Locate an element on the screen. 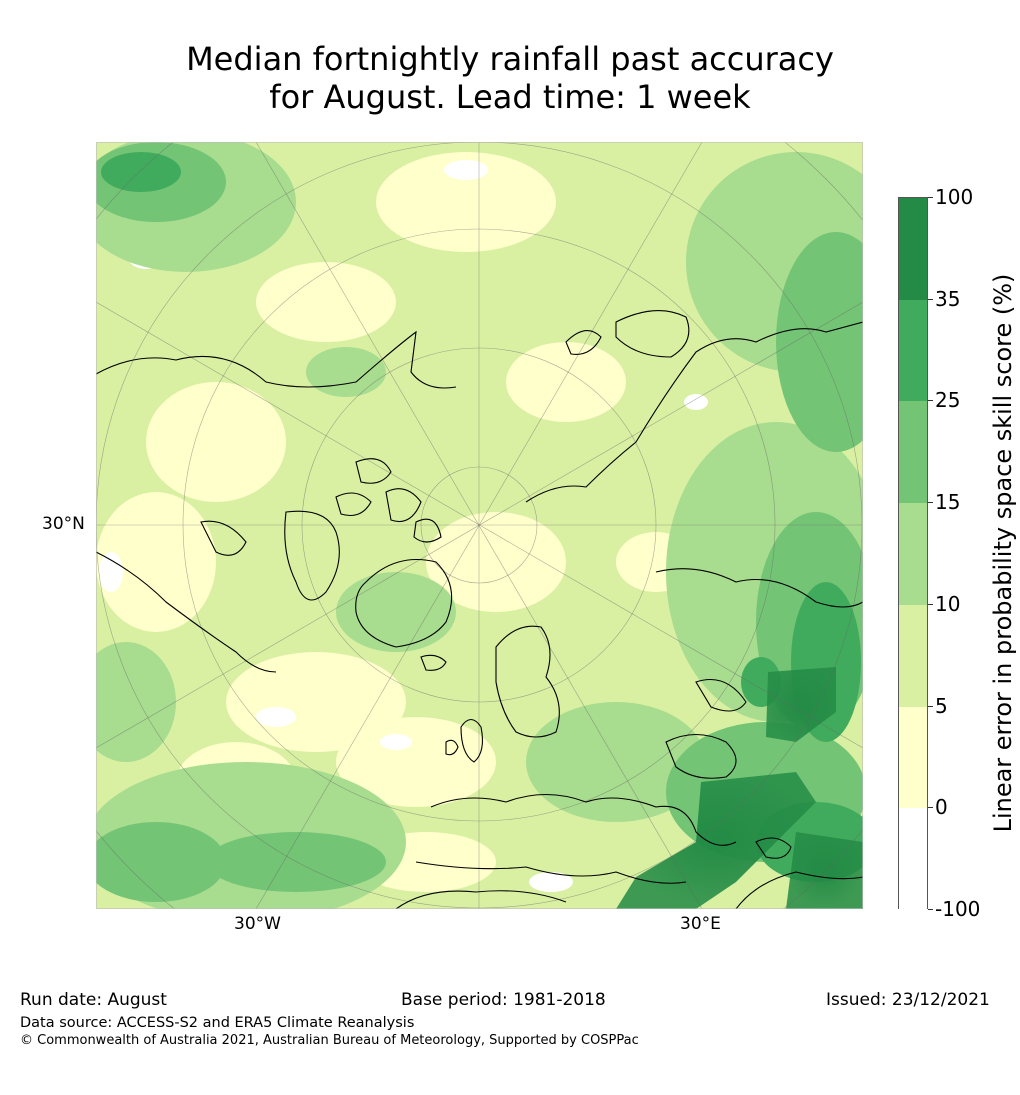 The width and height of the screenshot is (1020, 1095). issued-date: Issued: 23/12/2021 is located at coordinates (908, 1000).